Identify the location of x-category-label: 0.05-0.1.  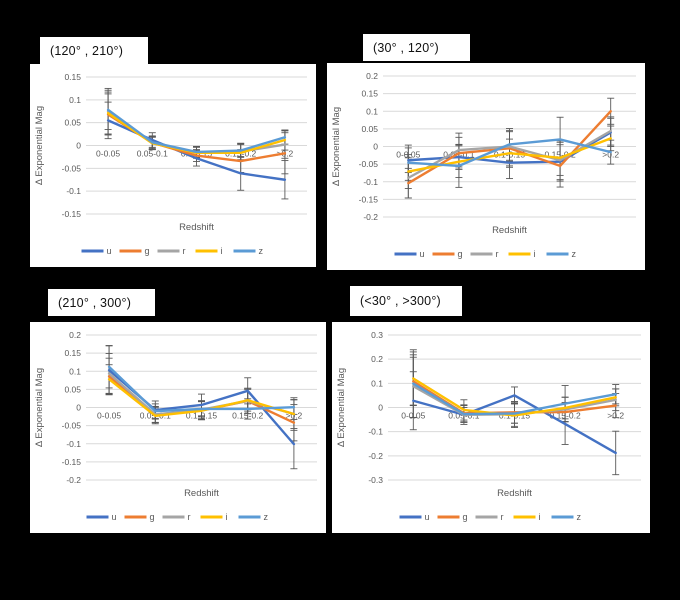
(152, 154).